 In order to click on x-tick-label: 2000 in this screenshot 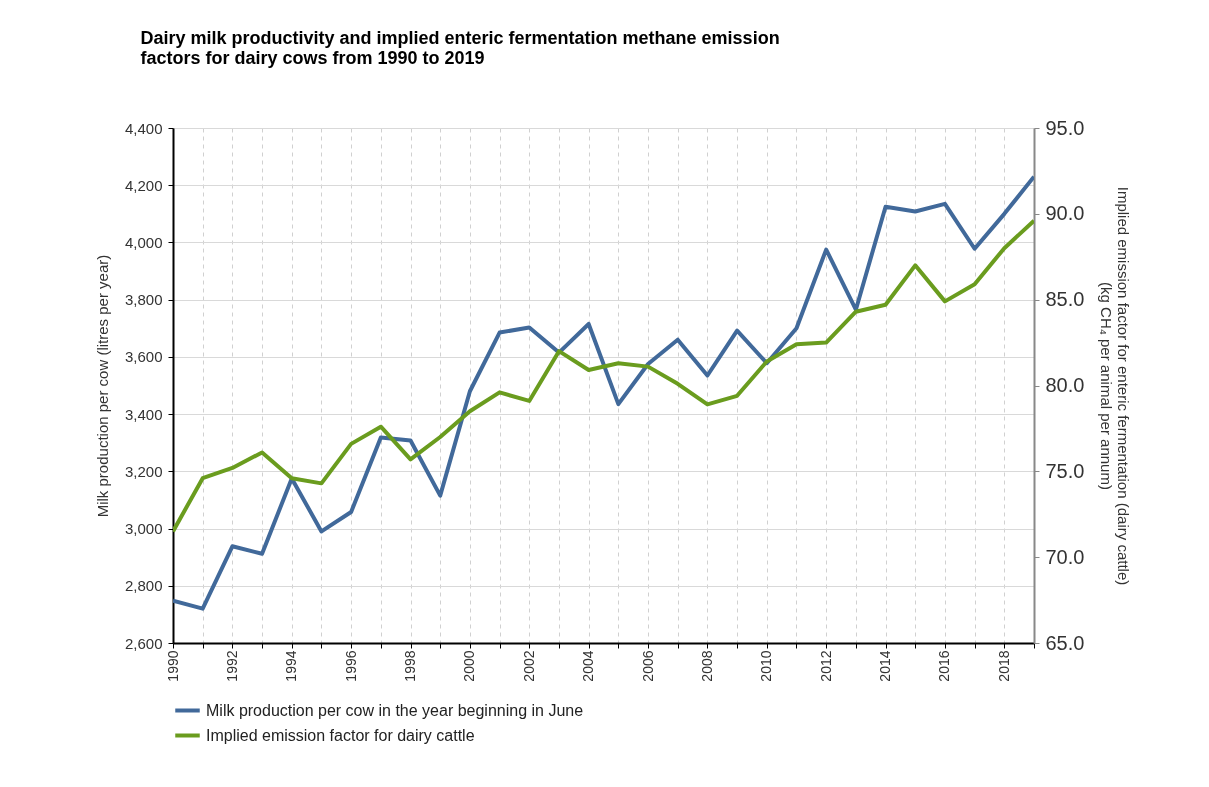, I will do `click(469, 666)`.